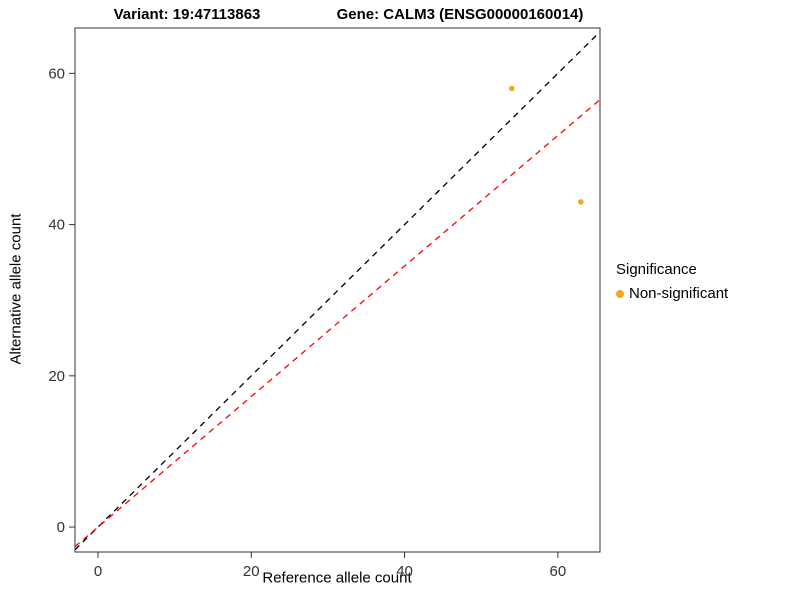 The height and width of the screenshot is (600, 800). I want to click on legend-entry: Non-significant, so click(672, 293).